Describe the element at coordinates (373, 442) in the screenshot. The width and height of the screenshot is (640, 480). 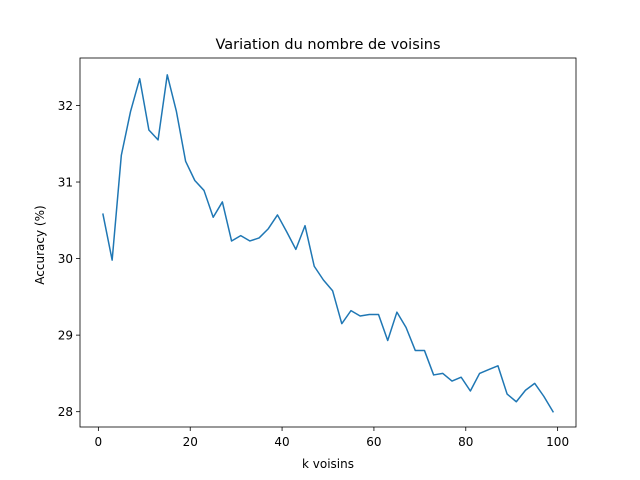
I see `x-tick-label: 60` at that location.